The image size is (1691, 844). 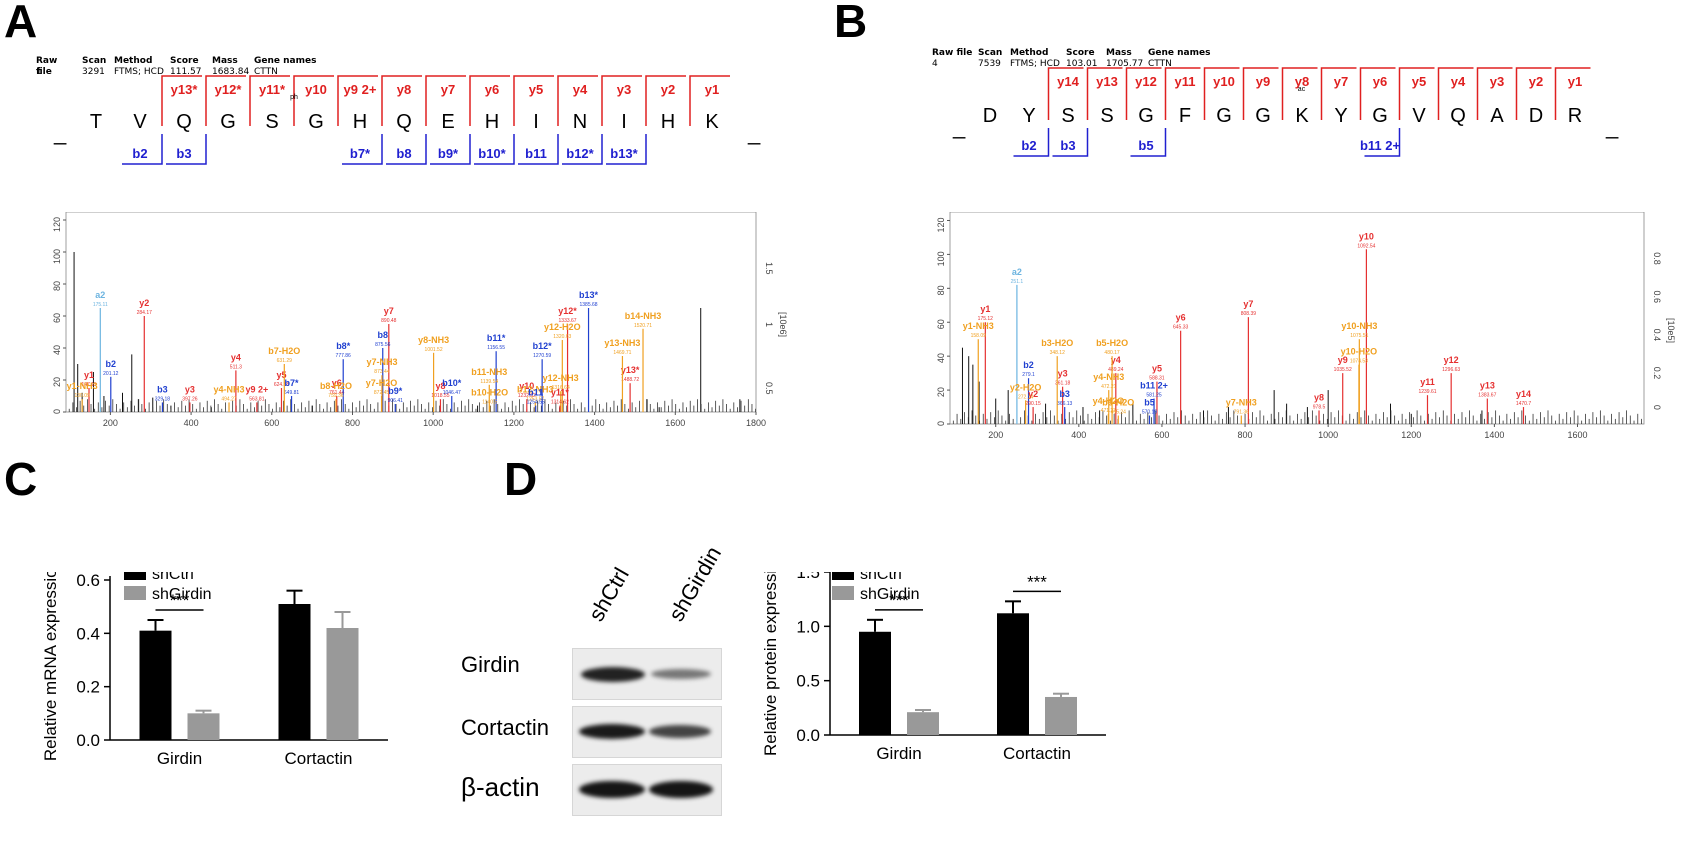 I want to click on peak-ion-label: b2, so click(x=111, y=364).